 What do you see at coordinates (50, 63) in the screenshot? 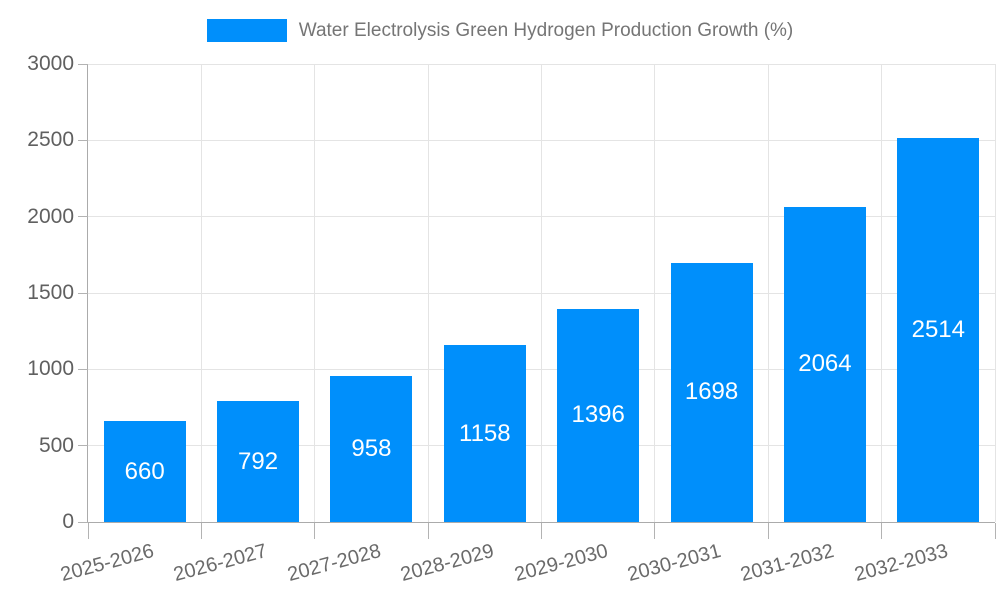
I see `y-axis-tick-label: 3000` at bounding box center [50, 63].